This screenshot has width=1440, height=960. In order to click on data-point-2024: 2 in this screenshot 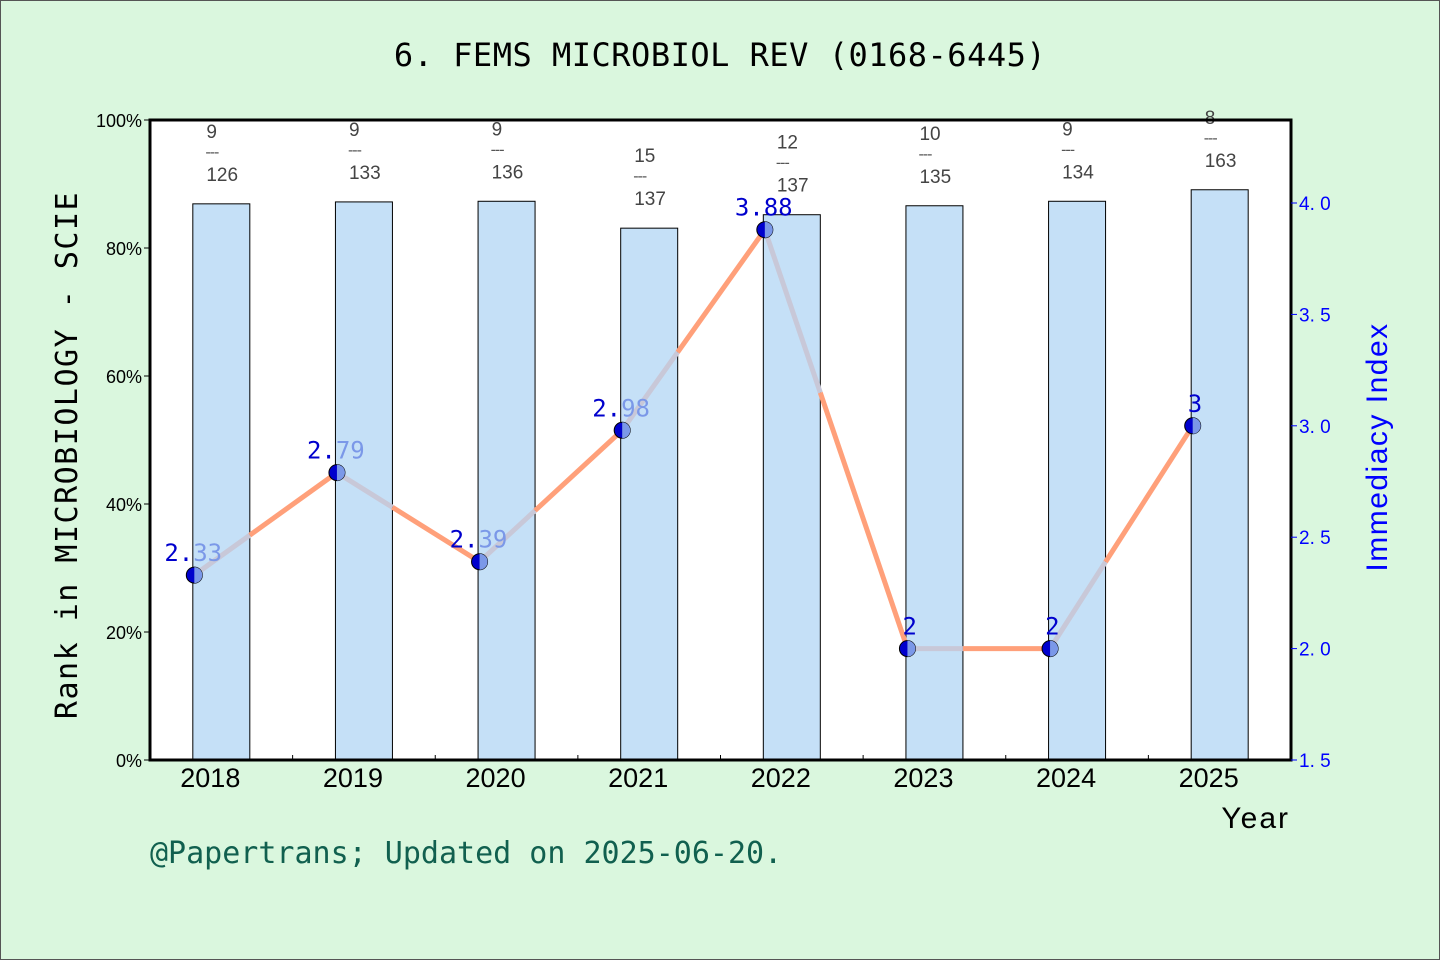, I will do `click(1050, 635)`.